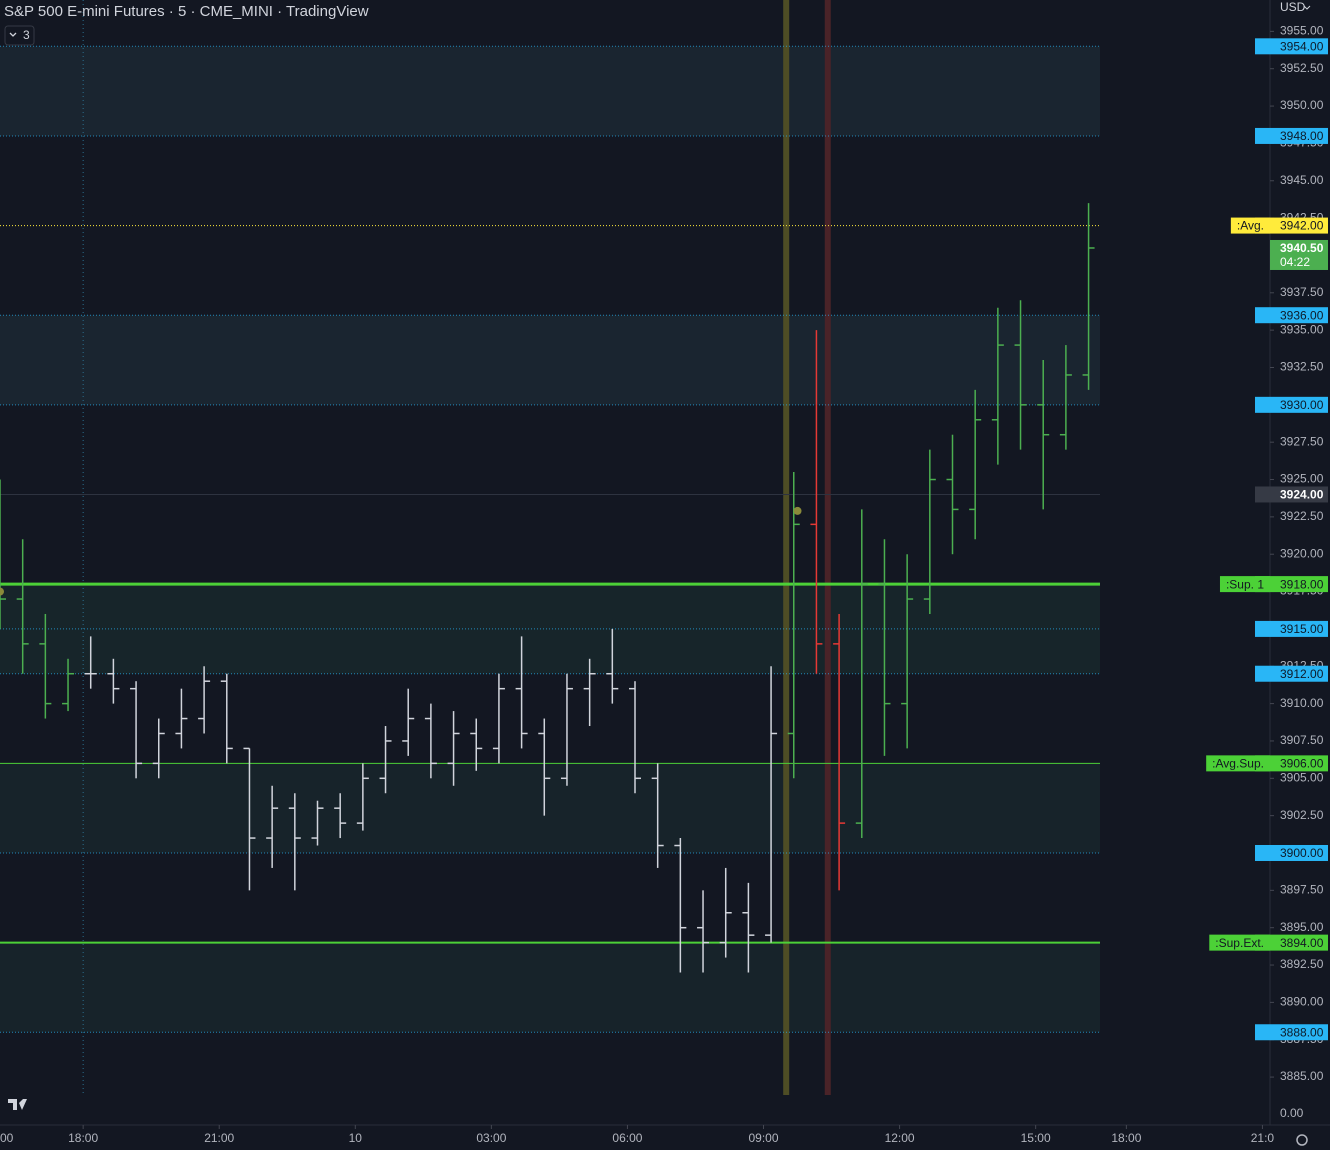  What do you see at coordinates (1302, 31) in the screenshot?
I see `y-tick-label: 3955.00` at bounding box center [1302, 31].